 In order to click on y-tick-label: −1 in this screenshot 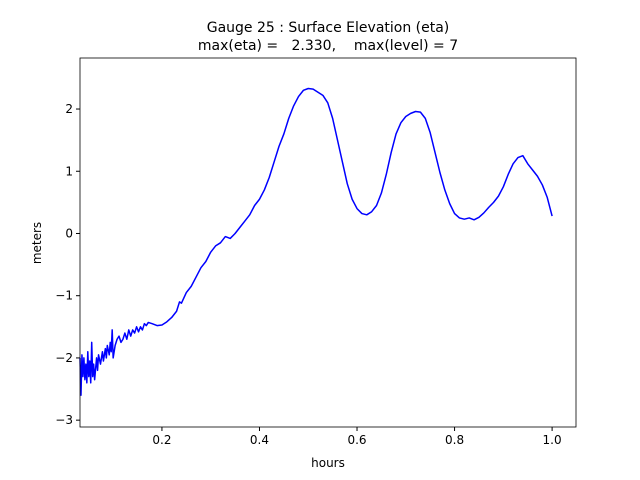, I will do `click(64, 296)`.